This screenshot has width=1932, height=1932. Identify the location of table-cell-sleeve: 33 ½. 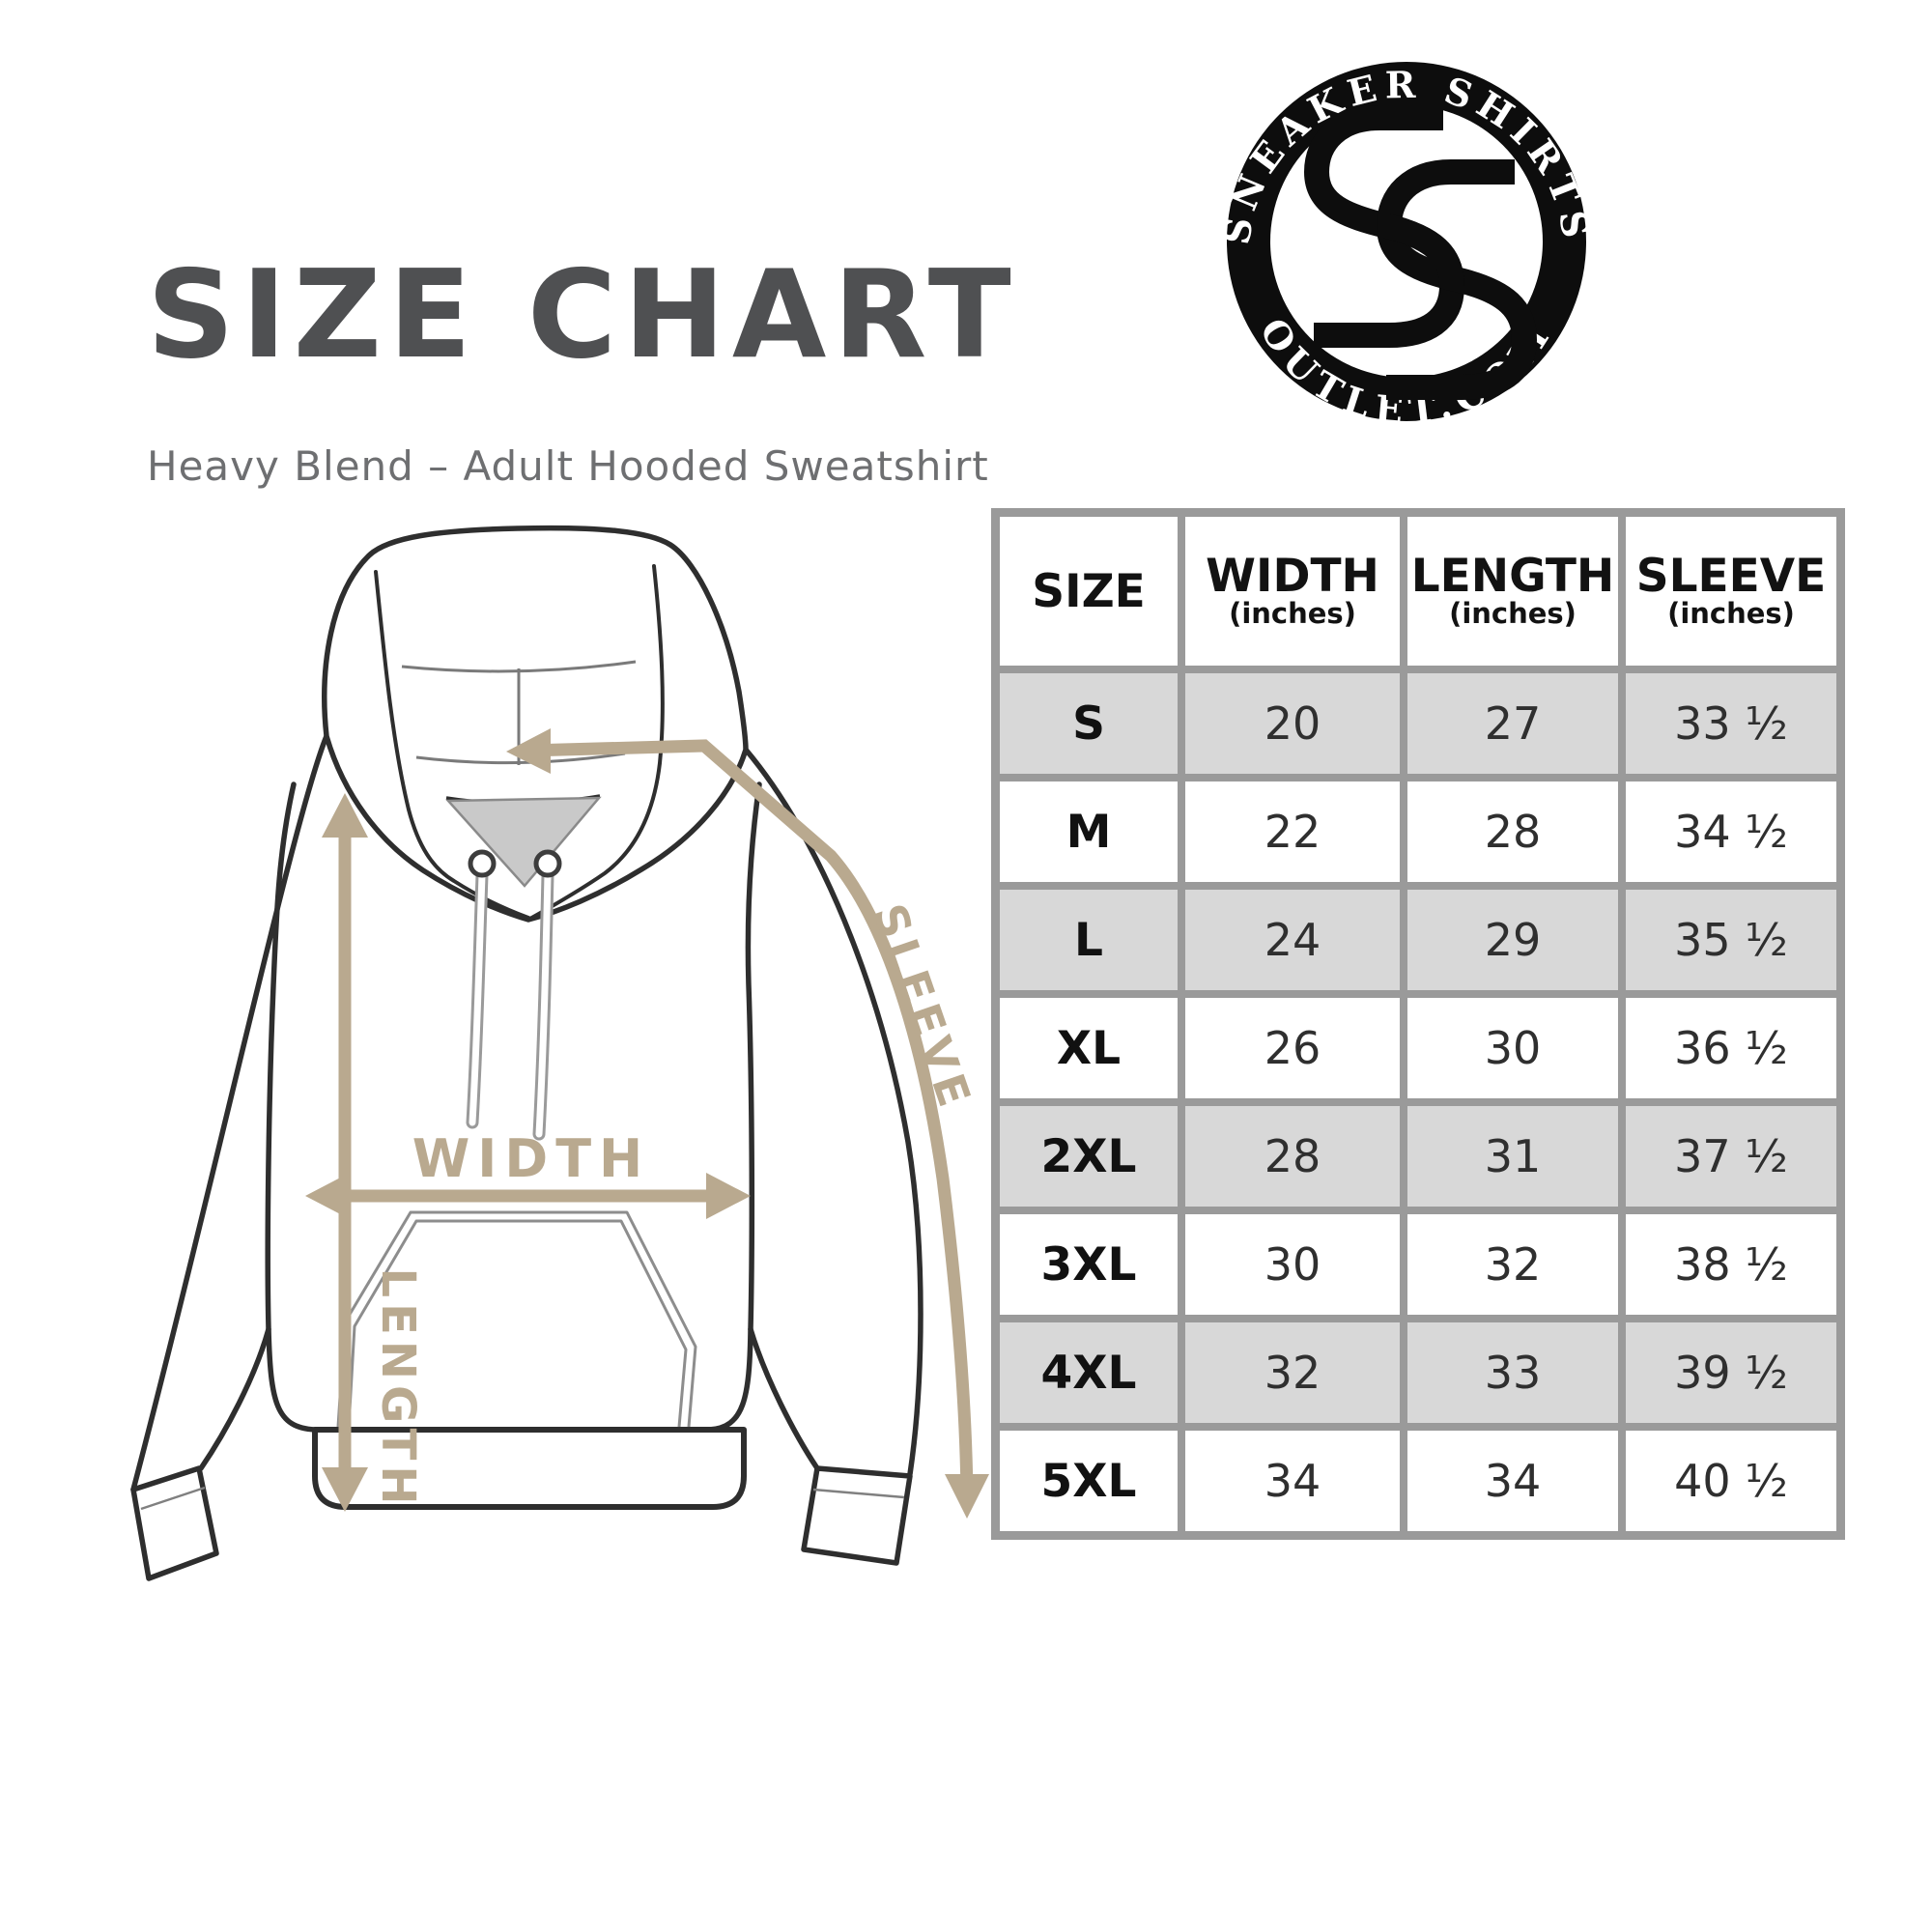
(1731, 723).